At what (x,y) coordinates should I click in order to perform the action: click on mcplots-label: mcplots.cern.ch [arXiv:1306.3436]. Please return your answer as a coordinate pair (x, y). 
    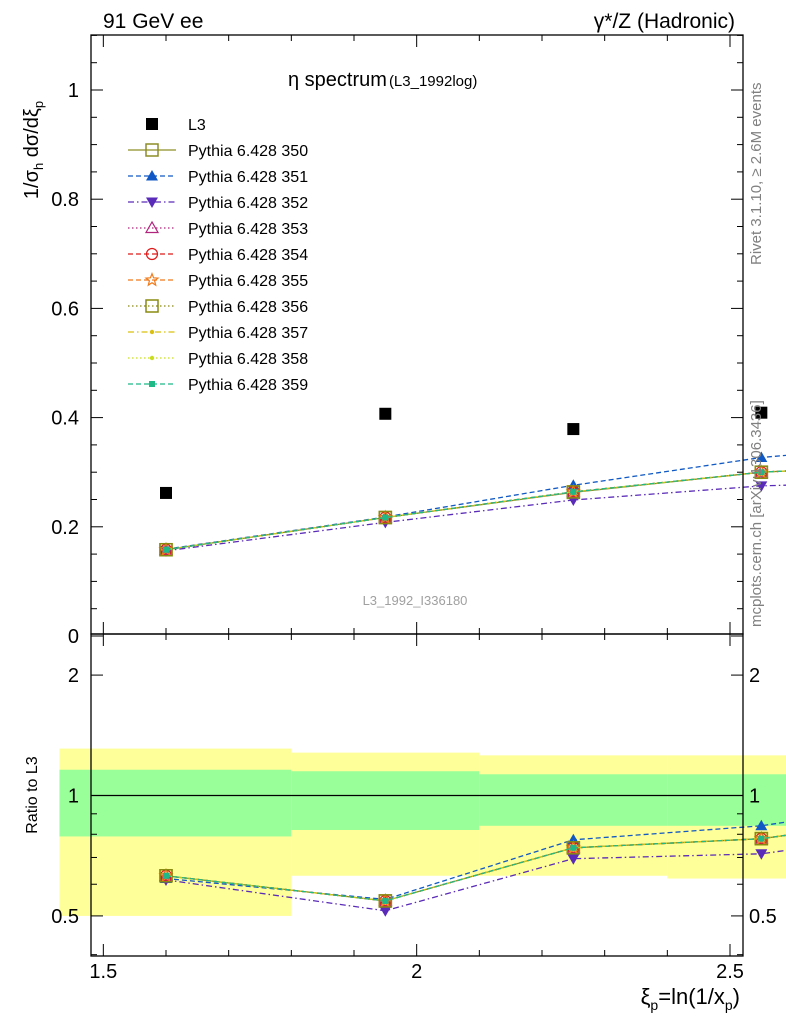
    Looking at the image, I should click on (756, 513).